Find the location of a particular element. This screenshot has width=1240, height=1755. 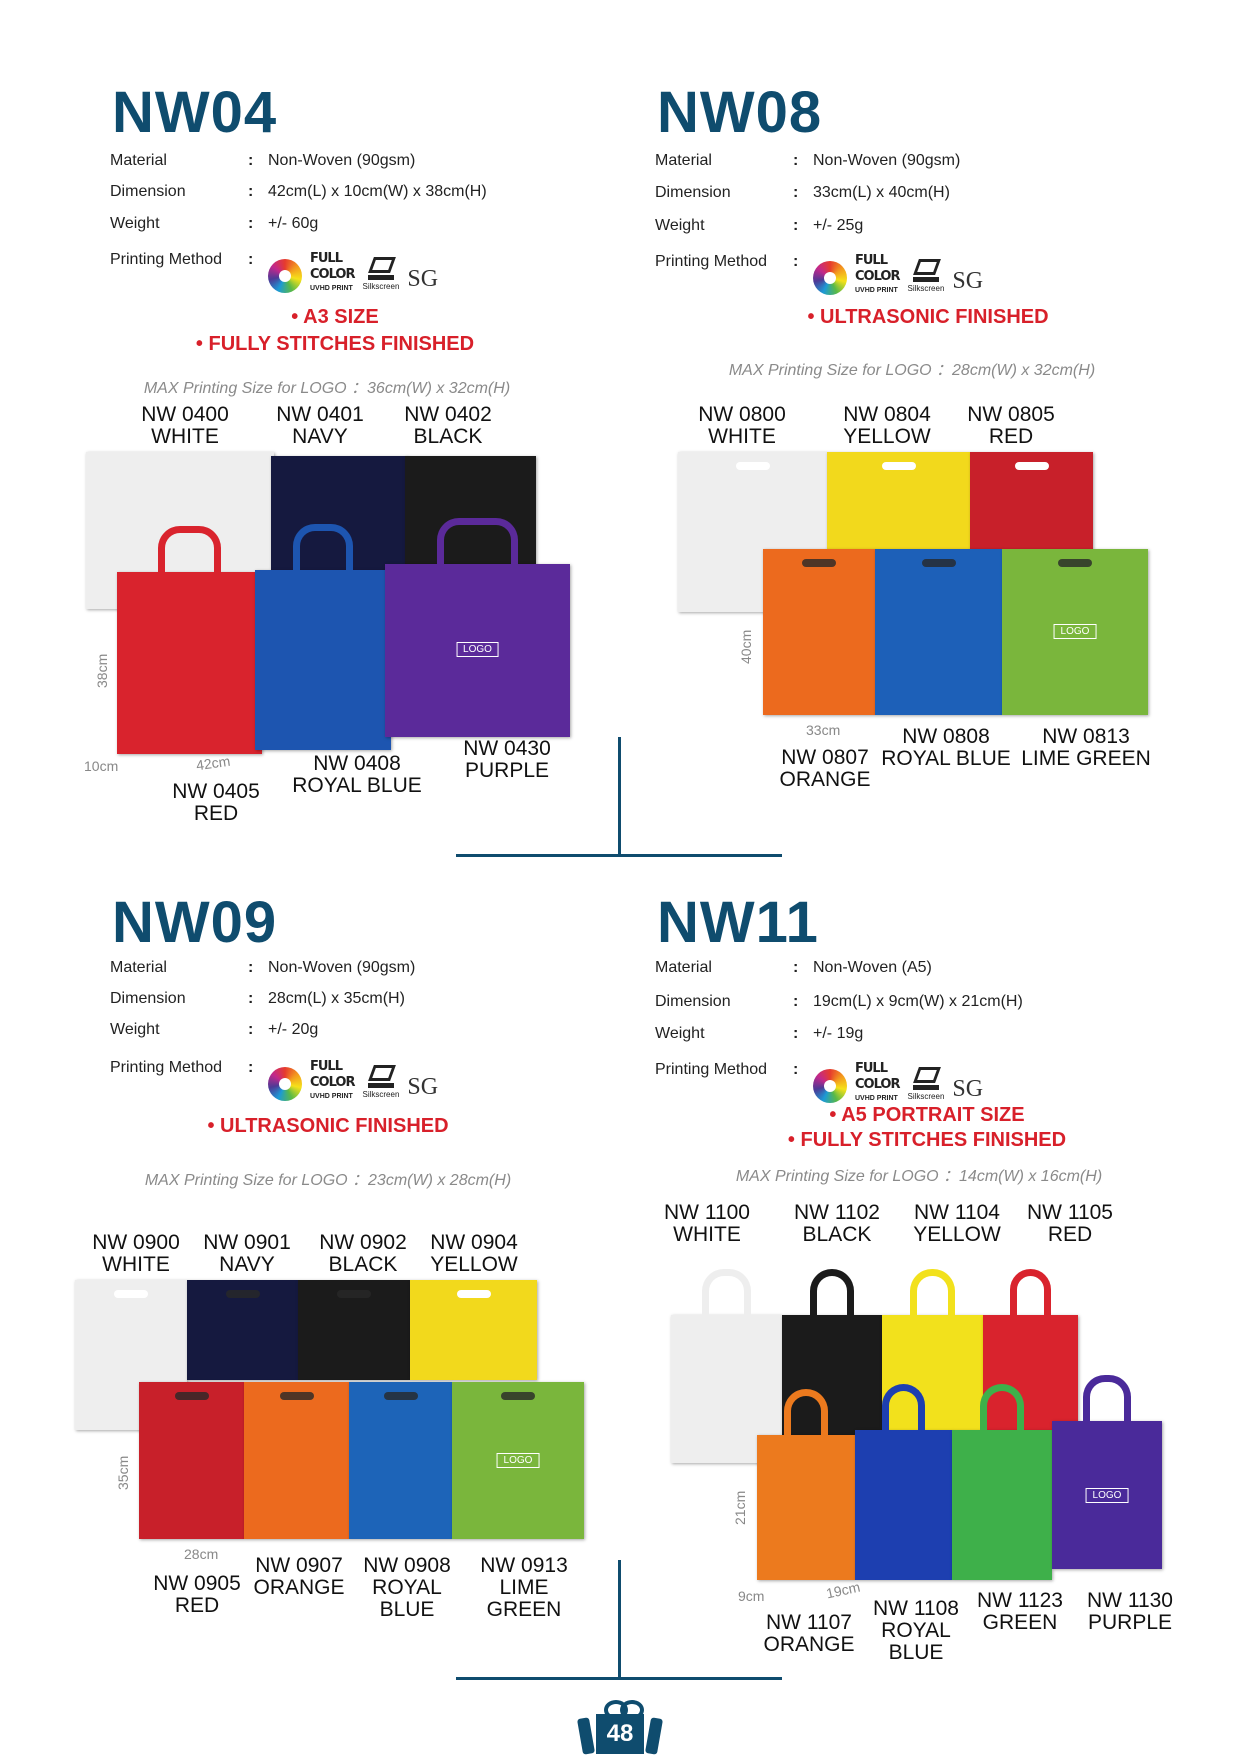

variant-color: LIME GREEN is located at coordinates (1086, 758).